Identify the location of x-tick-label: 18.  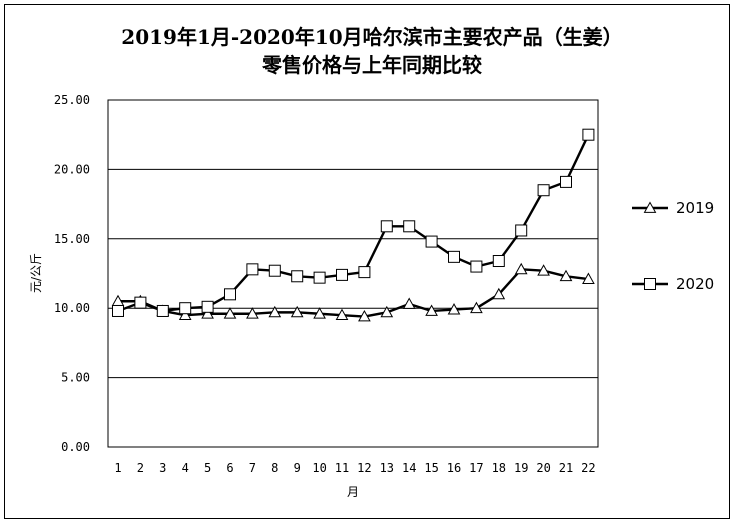
(499, 468).